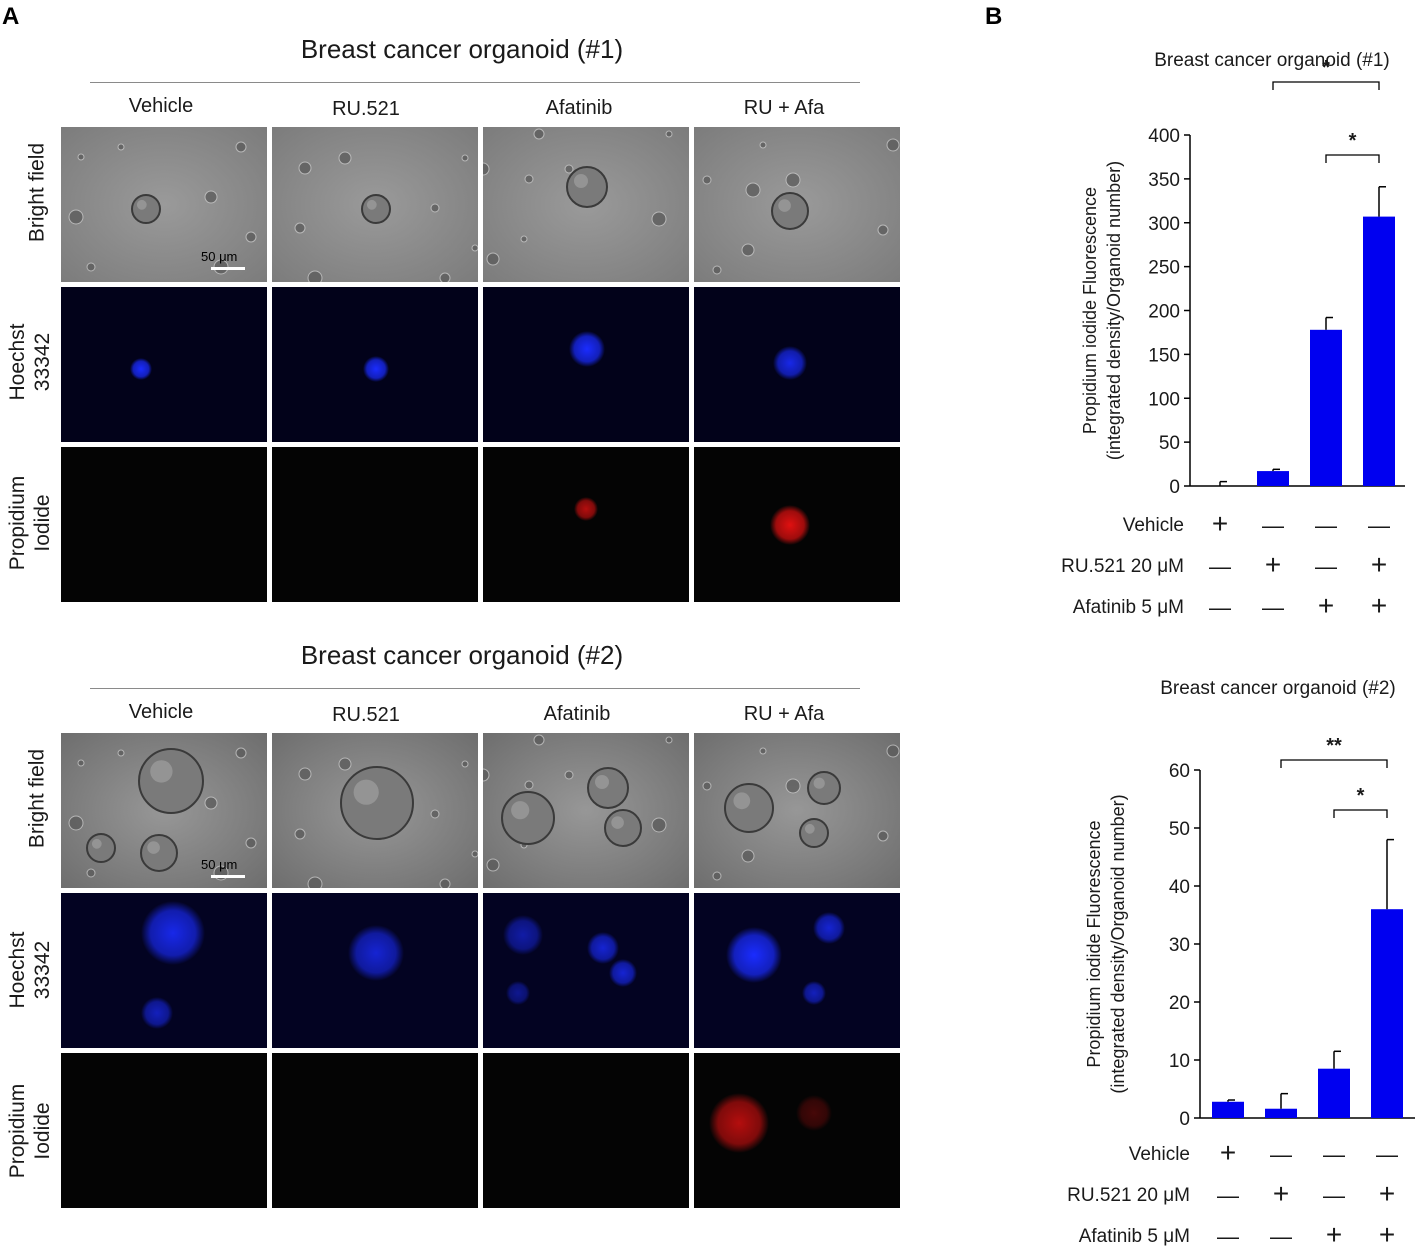 Image resolution: width=1418 pixels, height=1247 pixels. I want to click on micrograph-hoechst-ru-afa, so click(797, 970).